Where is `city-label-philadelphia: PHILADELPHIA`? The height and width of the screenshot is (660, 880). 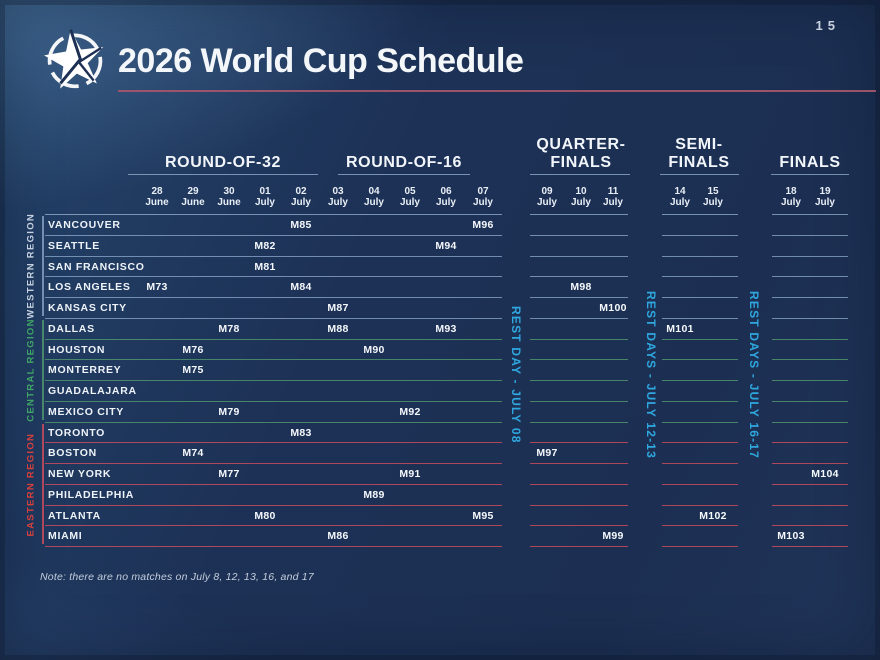 city-label-philadelphia: PHILADELPHIA is located at coordinates (91, 494).